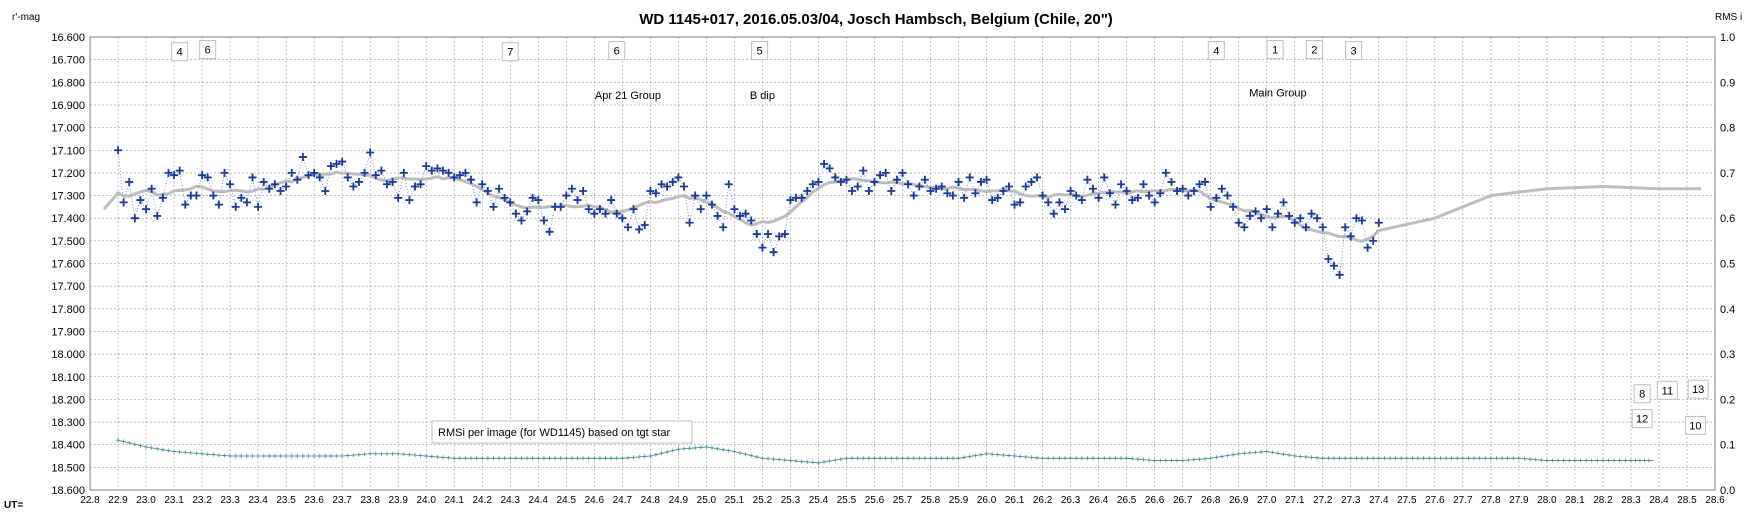 The image size is (1752, 514). What do you see at coordinates (68, 423) in the screenshot?
I see `y-tick-label: 18.300` at bounding box center [68, 423].